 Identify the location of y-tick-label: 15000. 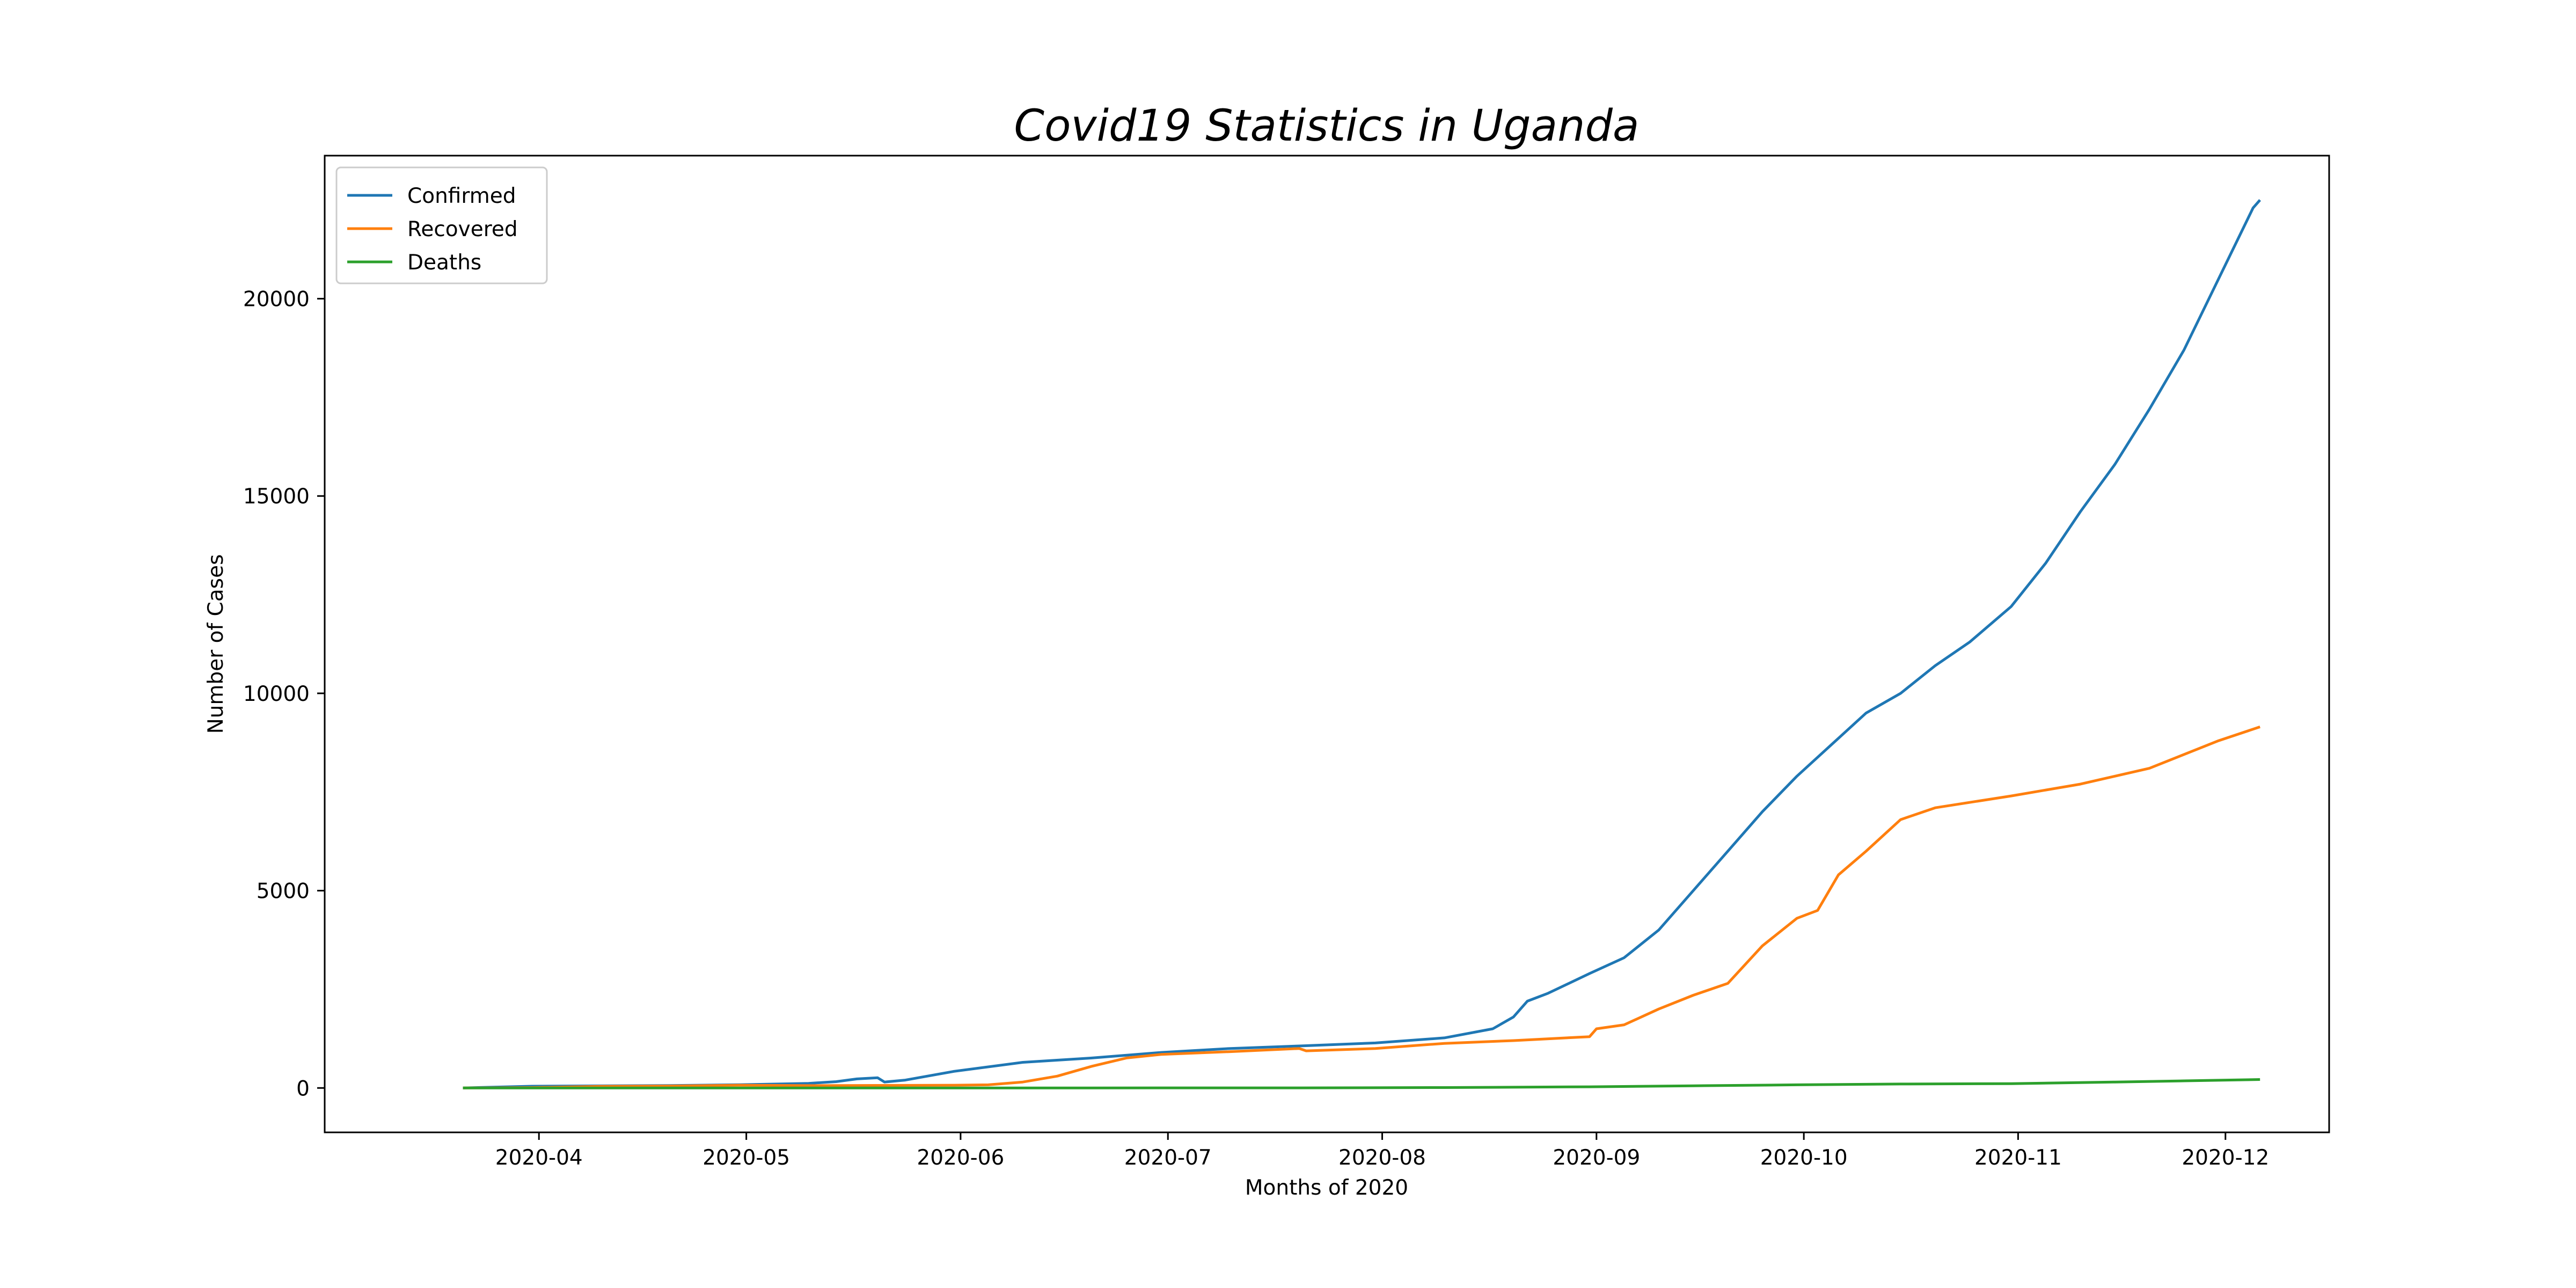
(276, 497).